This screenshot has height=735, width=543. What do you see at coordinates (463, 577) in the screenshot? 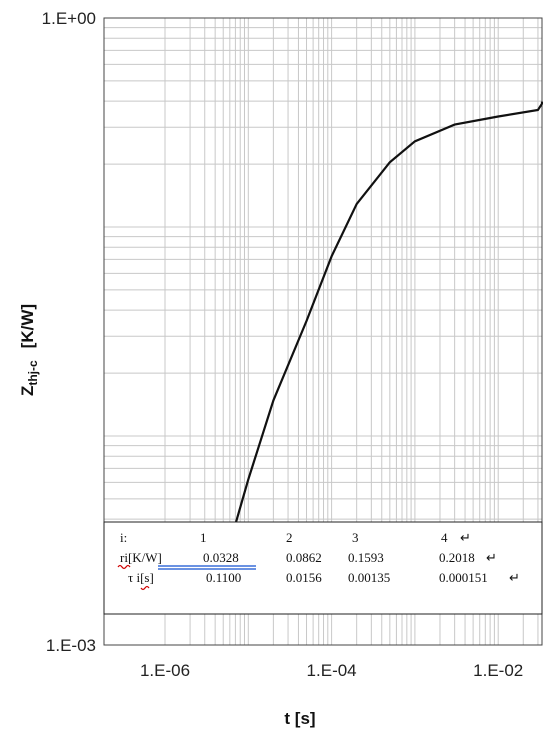
I see `table-cell-tau-4: 0.000151` at bounding box center [463, 577].